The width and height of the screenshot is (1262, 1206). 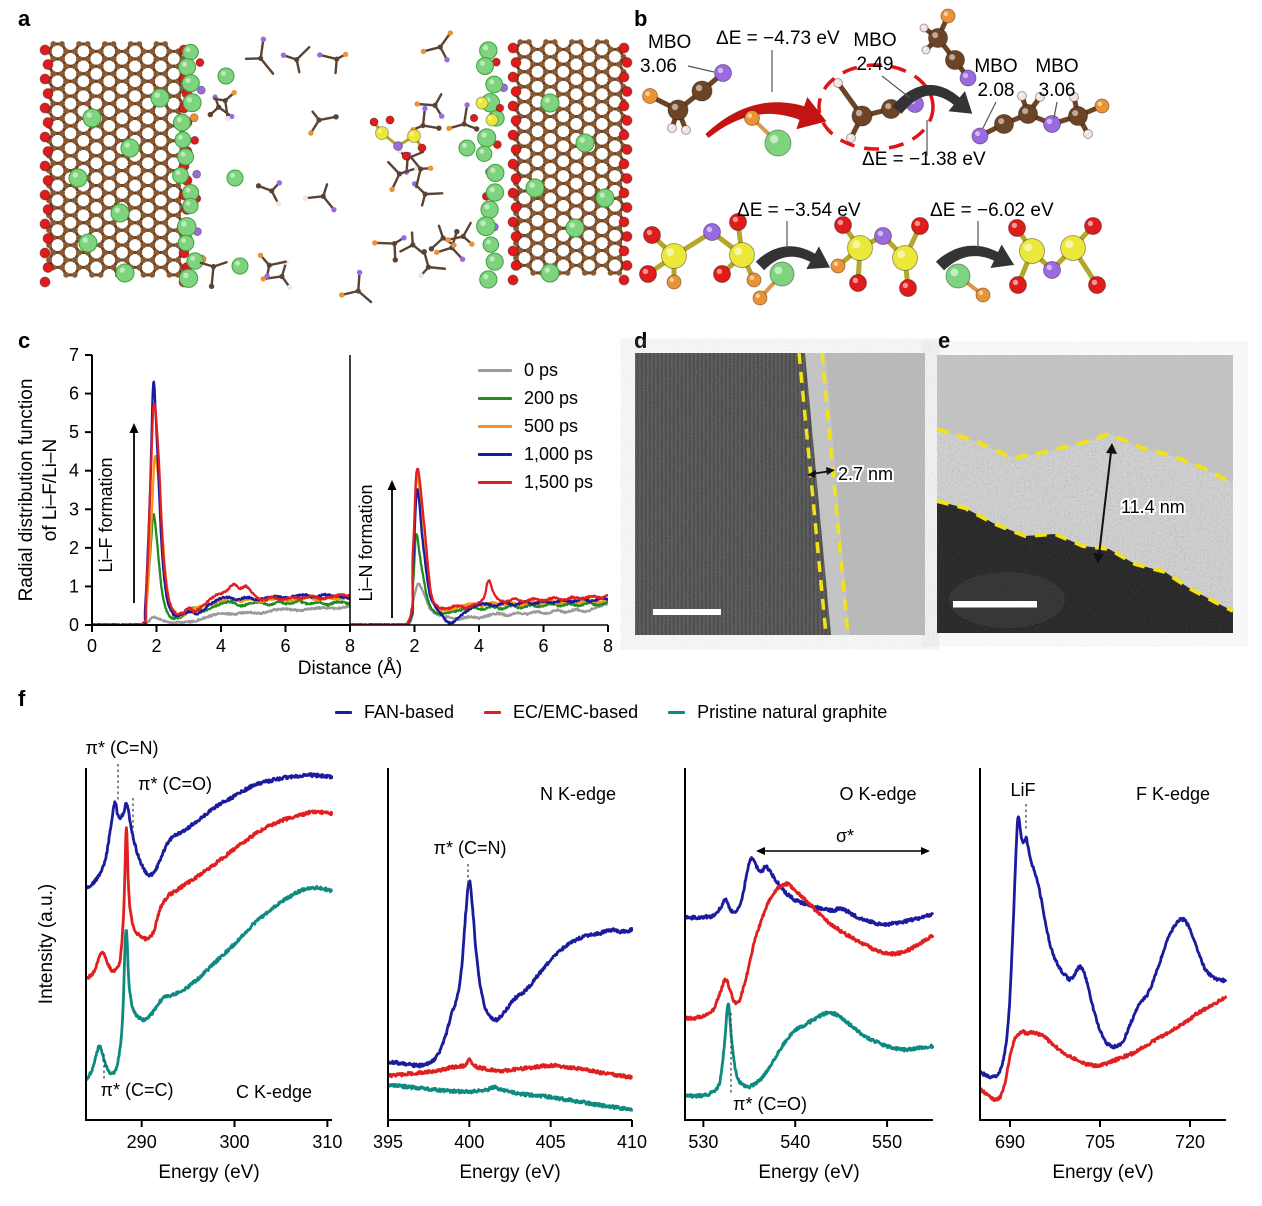 What do you see at coordinates (924, 159) in the screenshot?
I see `label-dE2: ΔE = −1.38 eV` at bounding box center [924, 159].